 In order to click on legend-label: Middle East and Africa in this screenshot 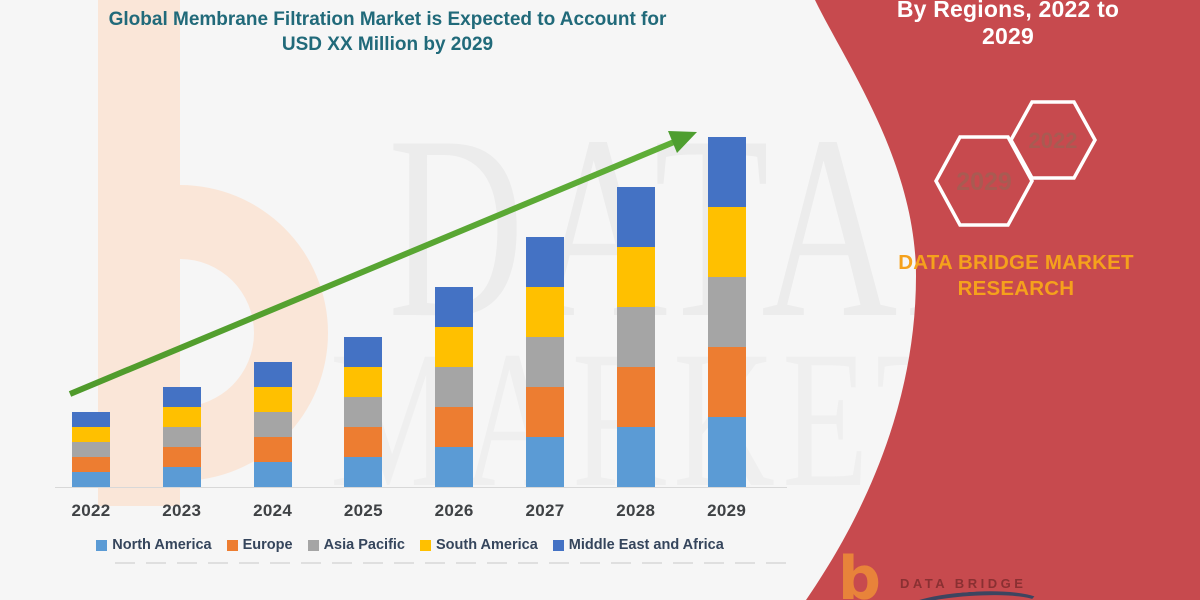, I will do `click(646, 545)`.